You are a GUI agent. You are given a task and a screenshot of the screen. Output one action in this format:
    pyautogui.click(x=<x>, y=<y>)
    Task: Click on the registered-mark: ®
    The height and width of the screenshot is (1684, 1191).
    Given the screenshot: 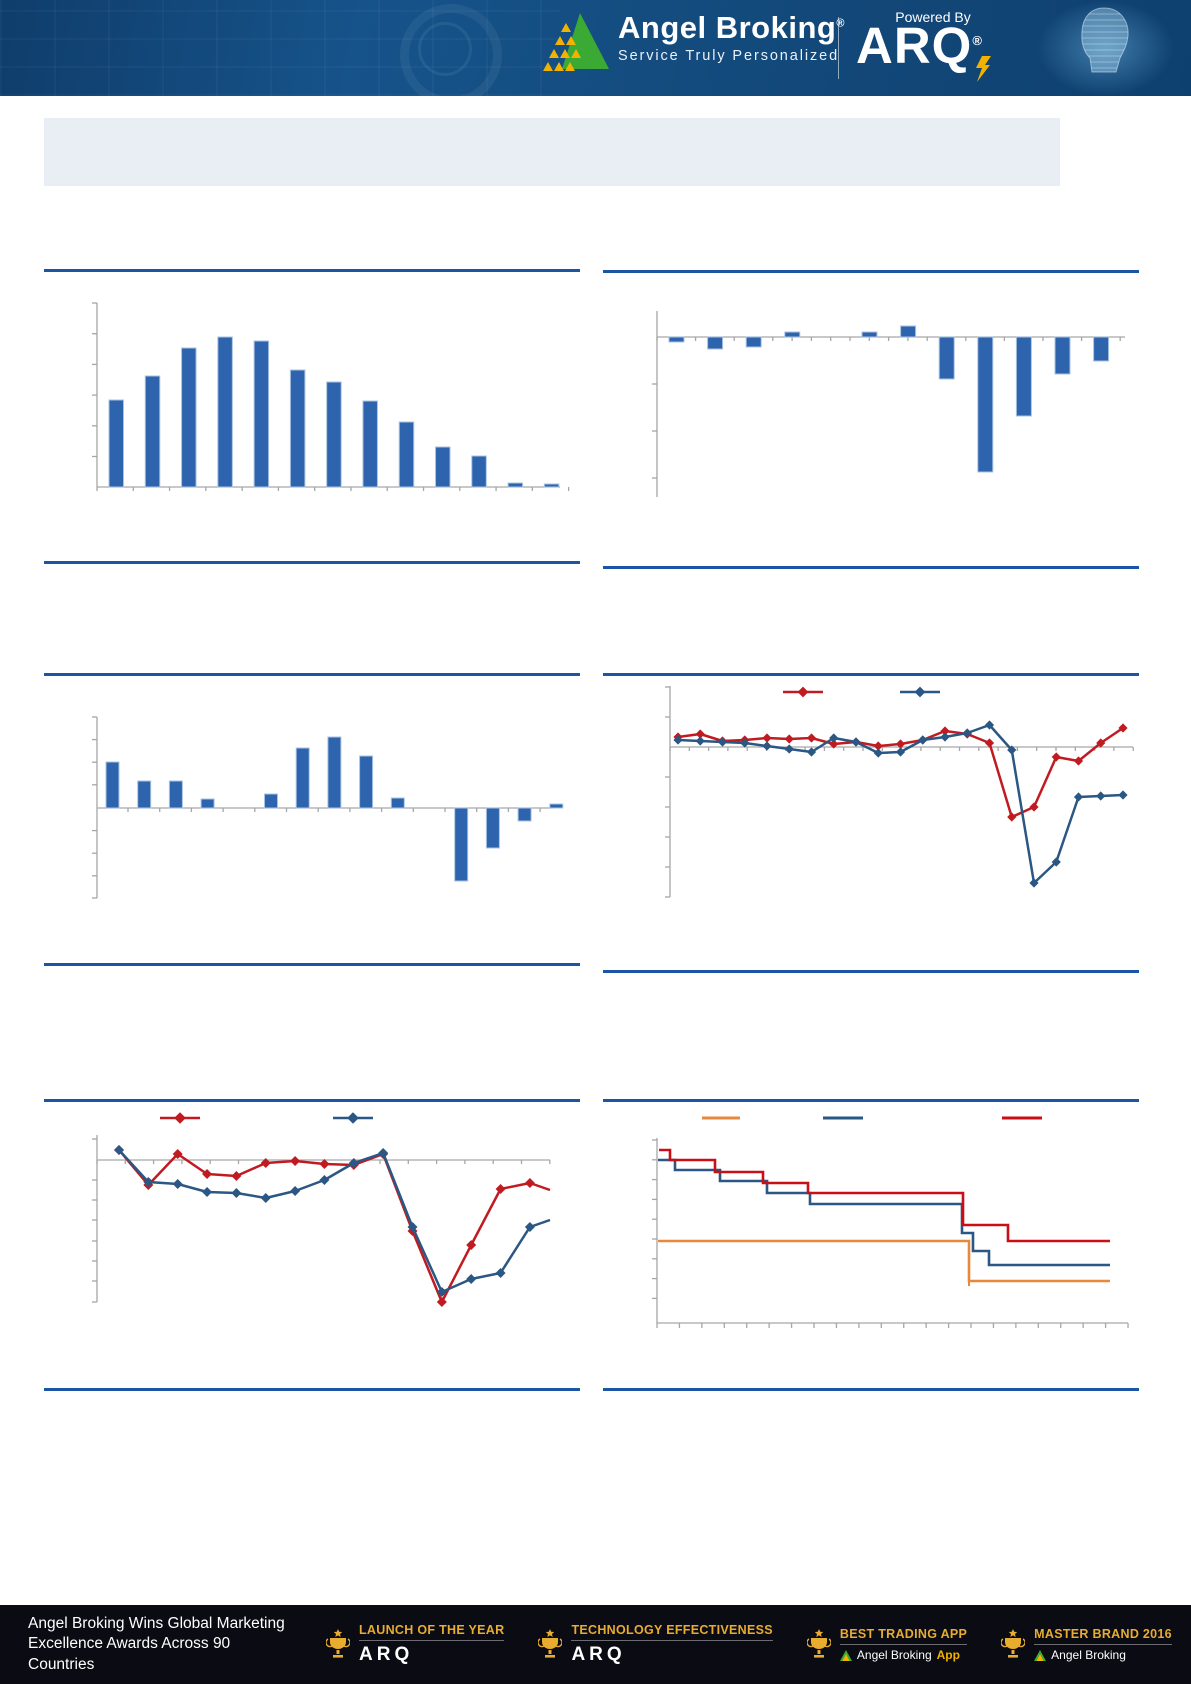 What is the action you would take?
    pyautogui.click(x=840, y=23)
    